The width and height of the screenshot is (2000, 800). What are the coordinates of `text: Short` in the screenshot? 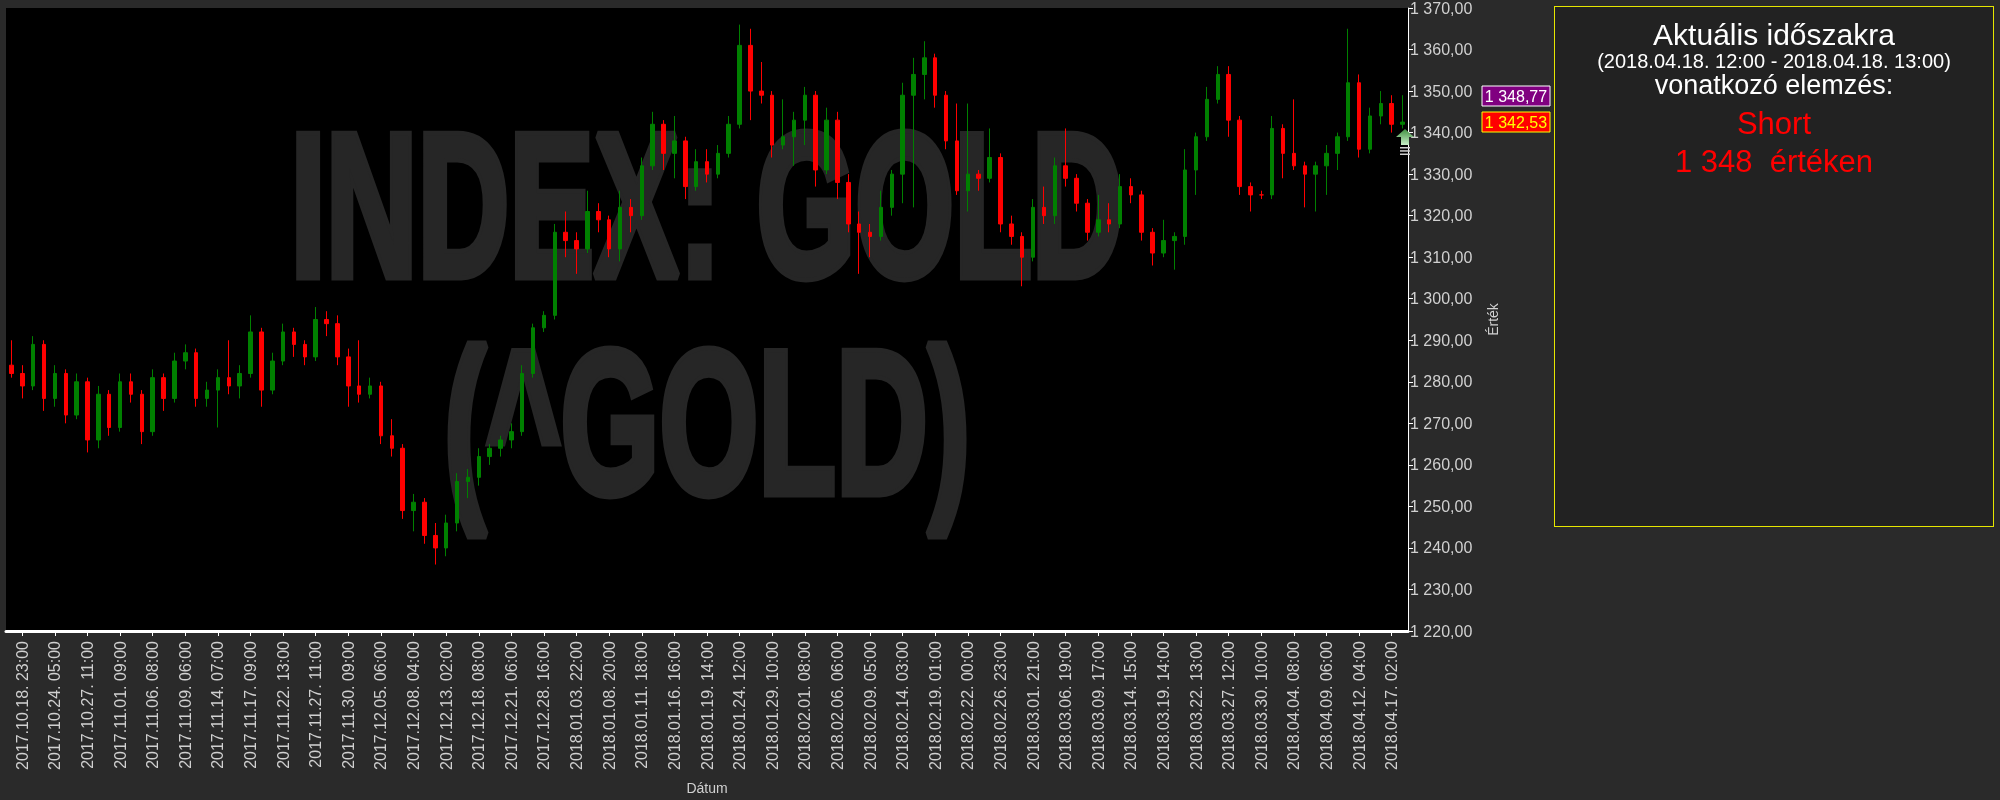 It's located at (1774, 124).